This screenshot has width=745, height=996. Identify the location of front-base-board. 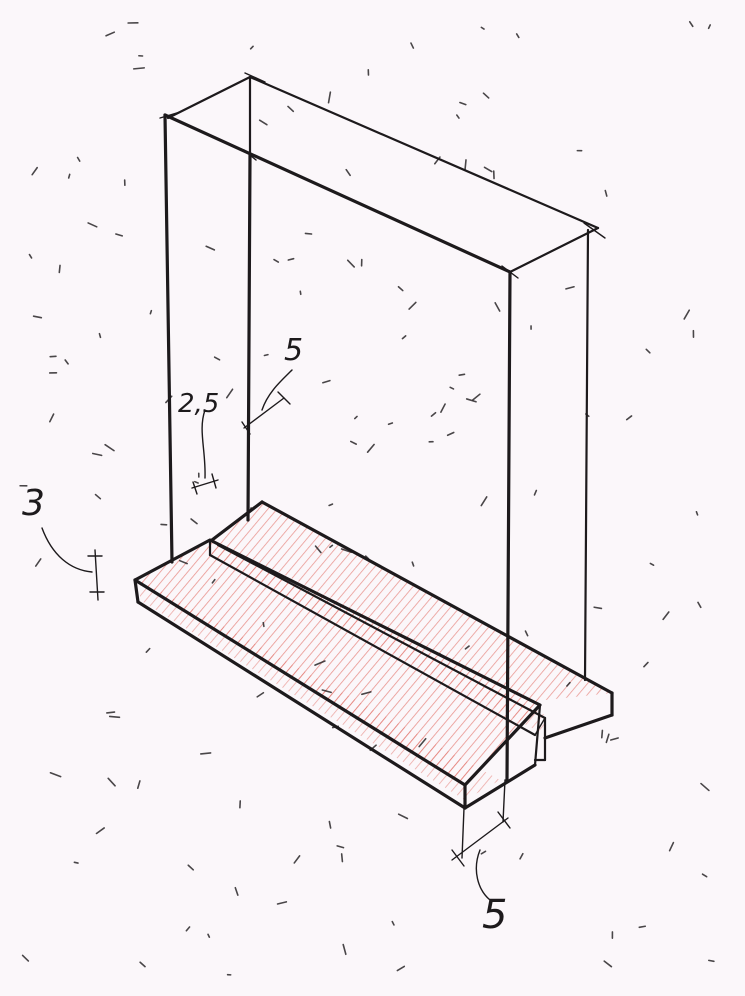
(337, 674).